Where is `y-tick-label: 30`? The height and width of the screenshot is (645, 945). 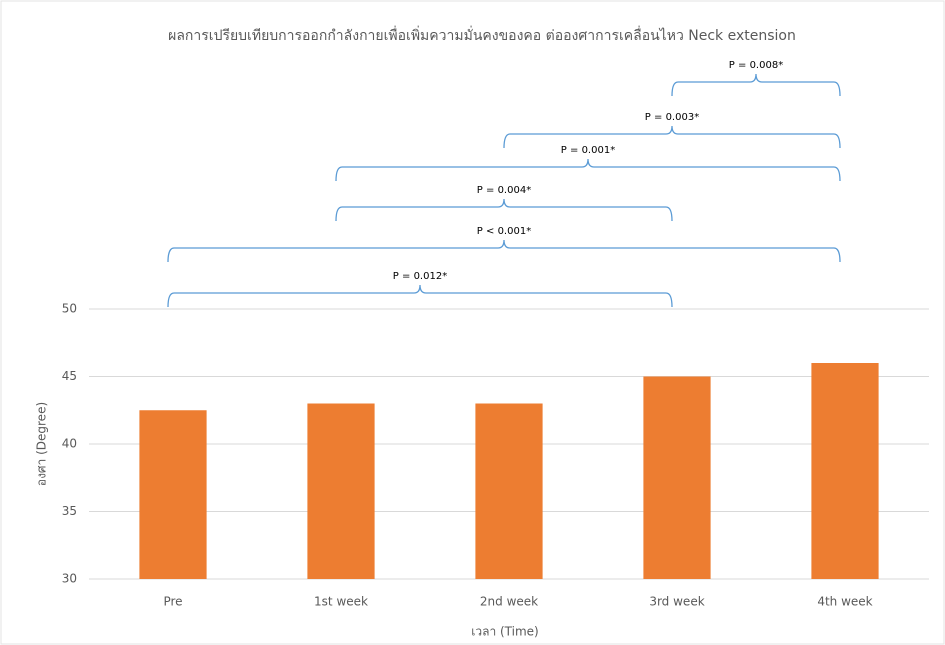 y-tick-label: 30 is located at coordinates (69, 579).